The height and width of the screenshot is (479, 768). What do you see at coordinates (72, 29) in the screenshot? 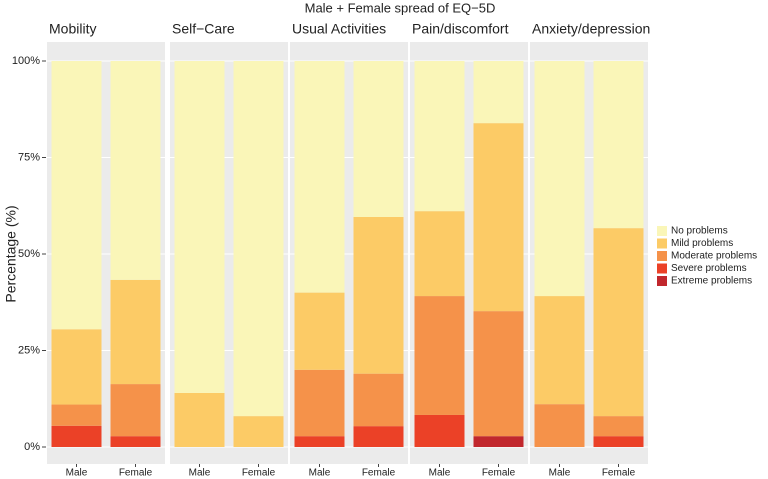
I see `facet-title: Mobility` at bounding box center [72, 29].